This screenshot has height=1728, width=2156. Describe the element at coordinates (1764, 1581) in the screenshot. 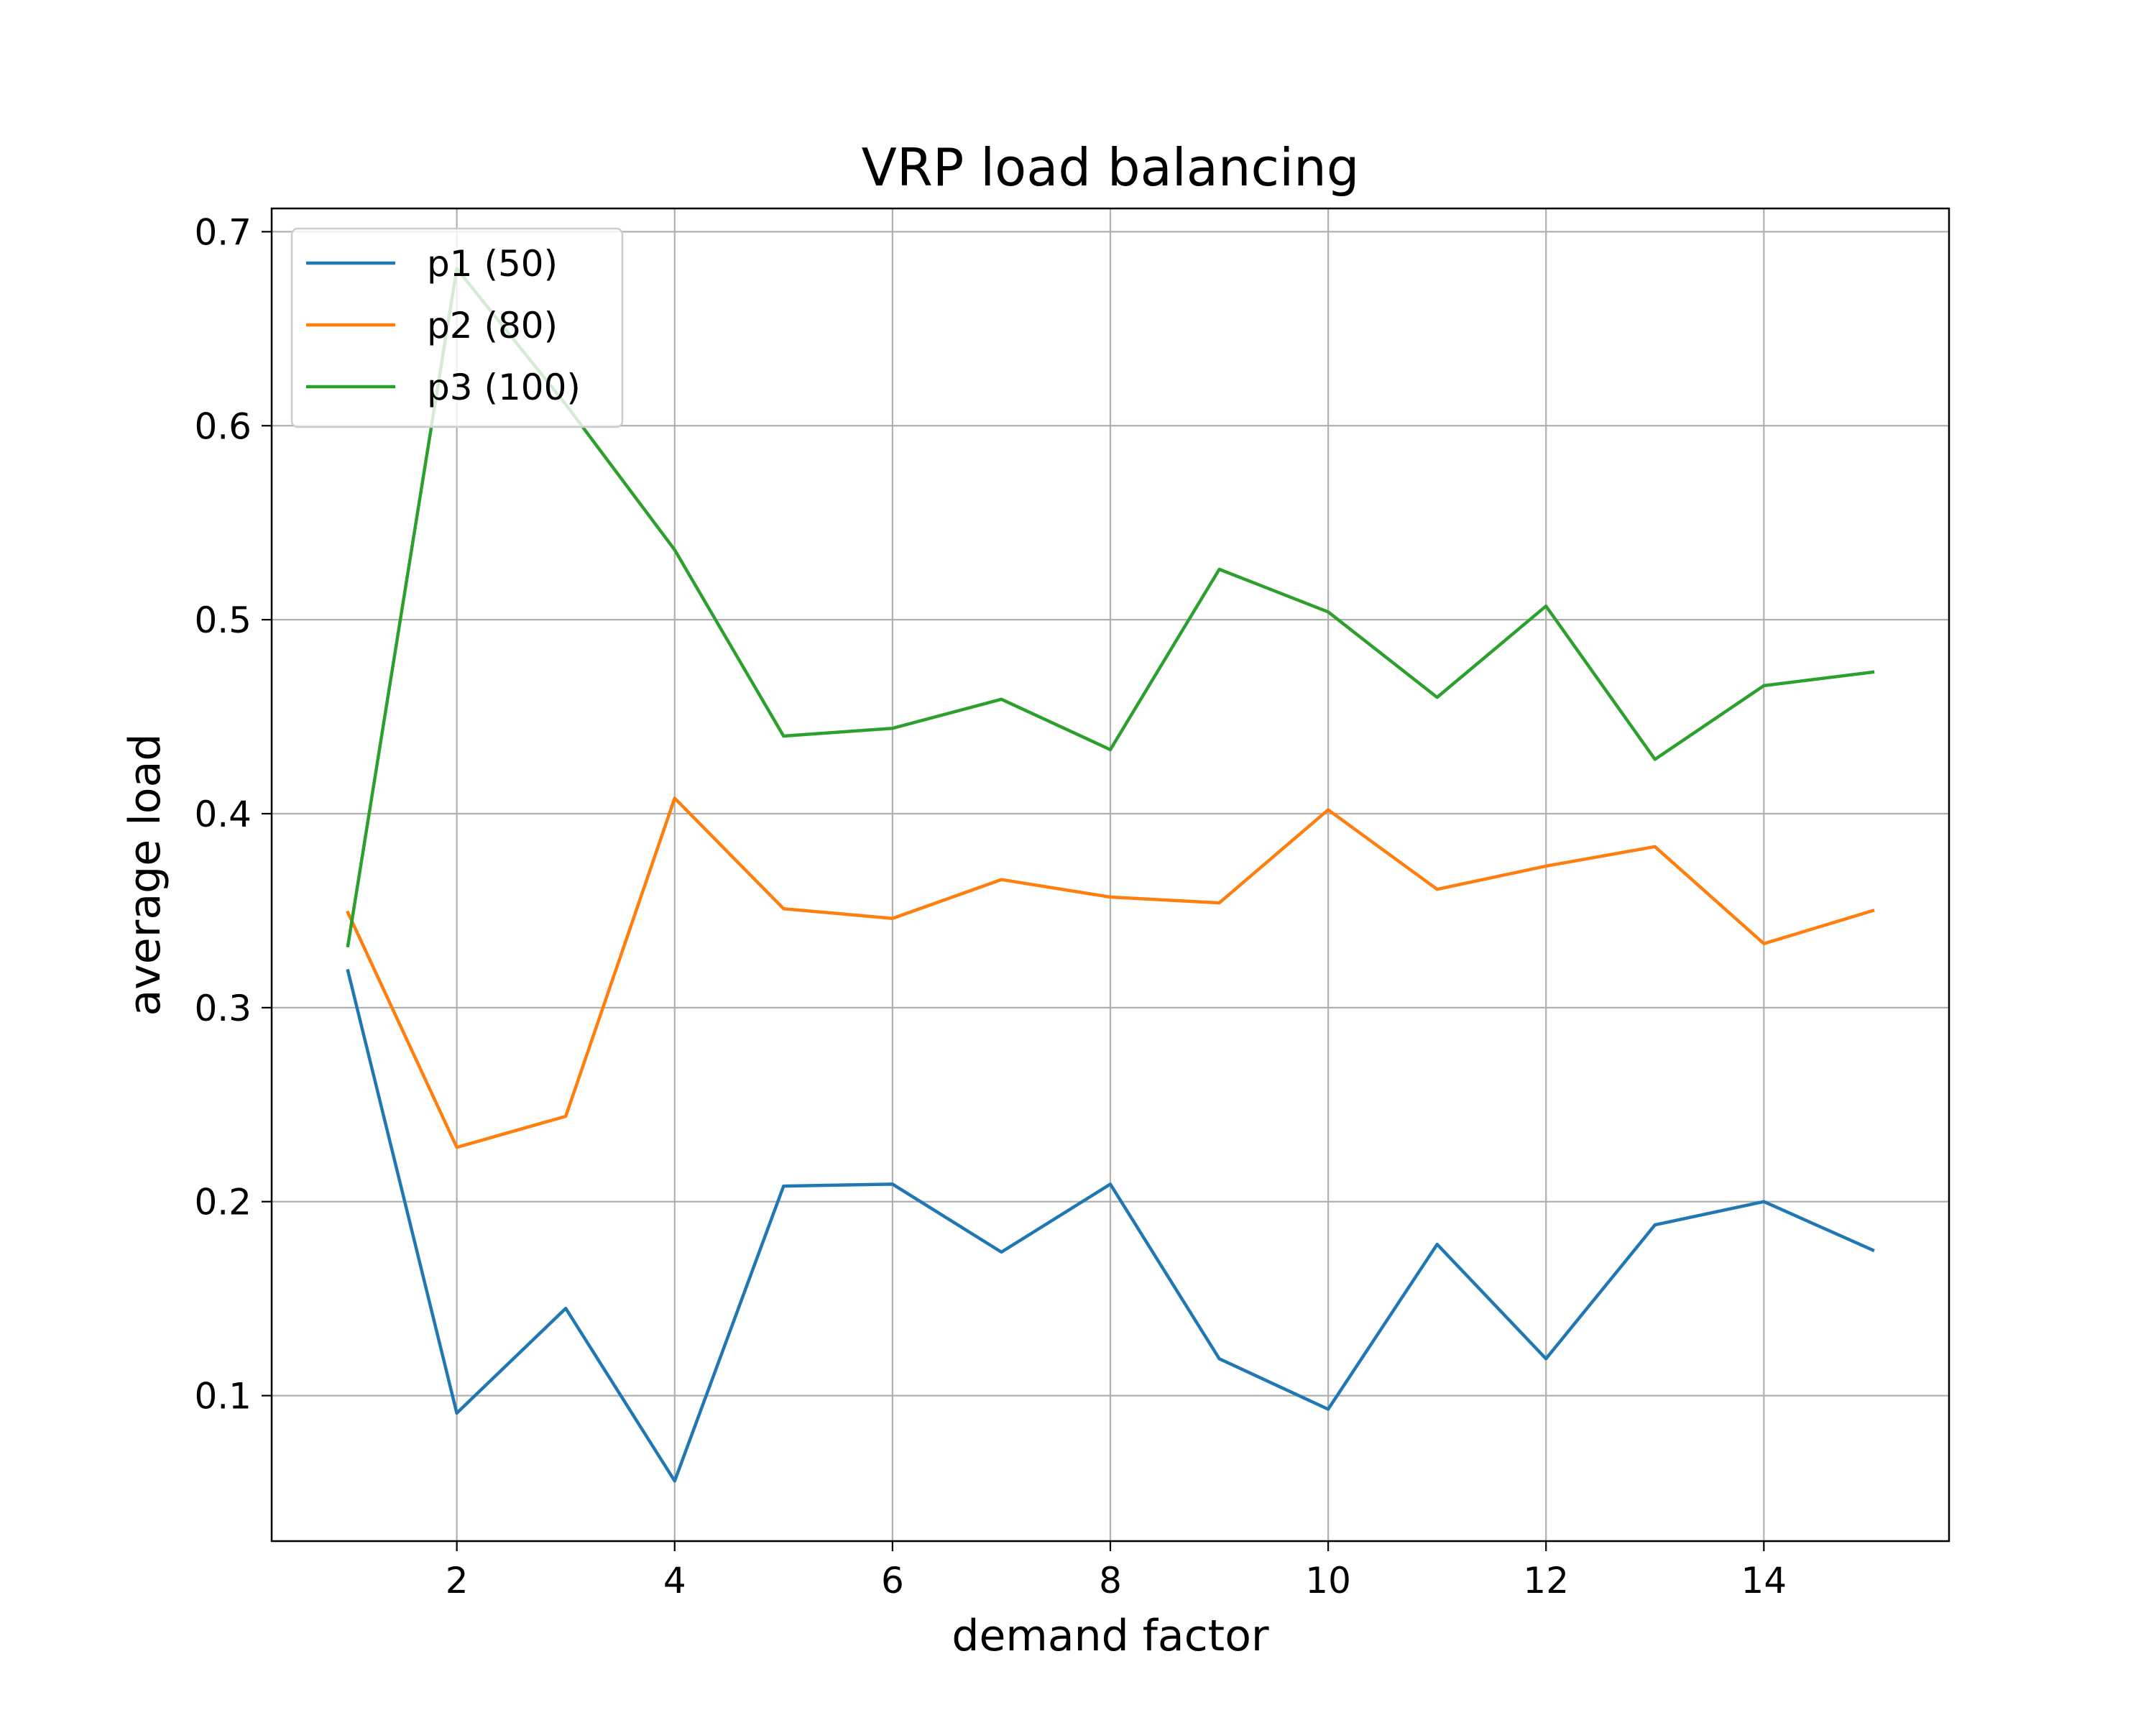

I see `x-tick-label: 14` at that location.